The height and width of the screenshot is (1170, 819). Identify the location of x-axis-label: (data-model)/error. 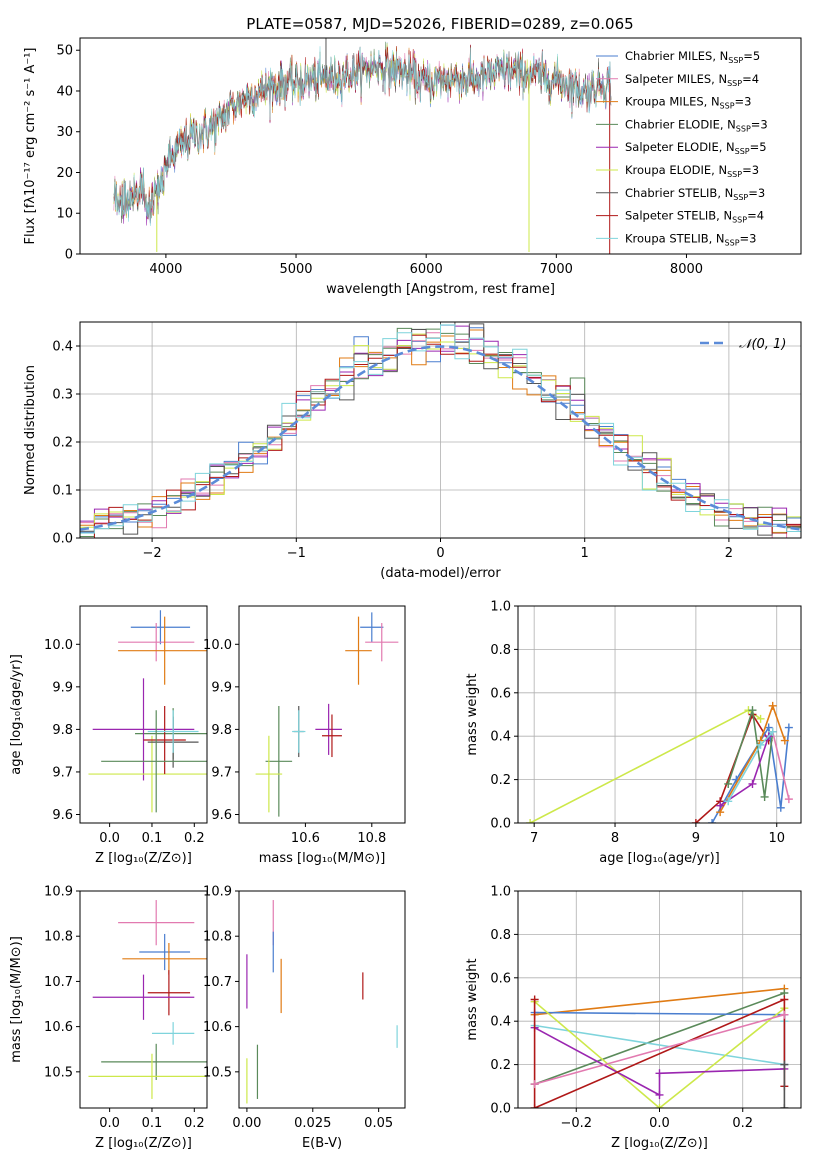
(440, 573).